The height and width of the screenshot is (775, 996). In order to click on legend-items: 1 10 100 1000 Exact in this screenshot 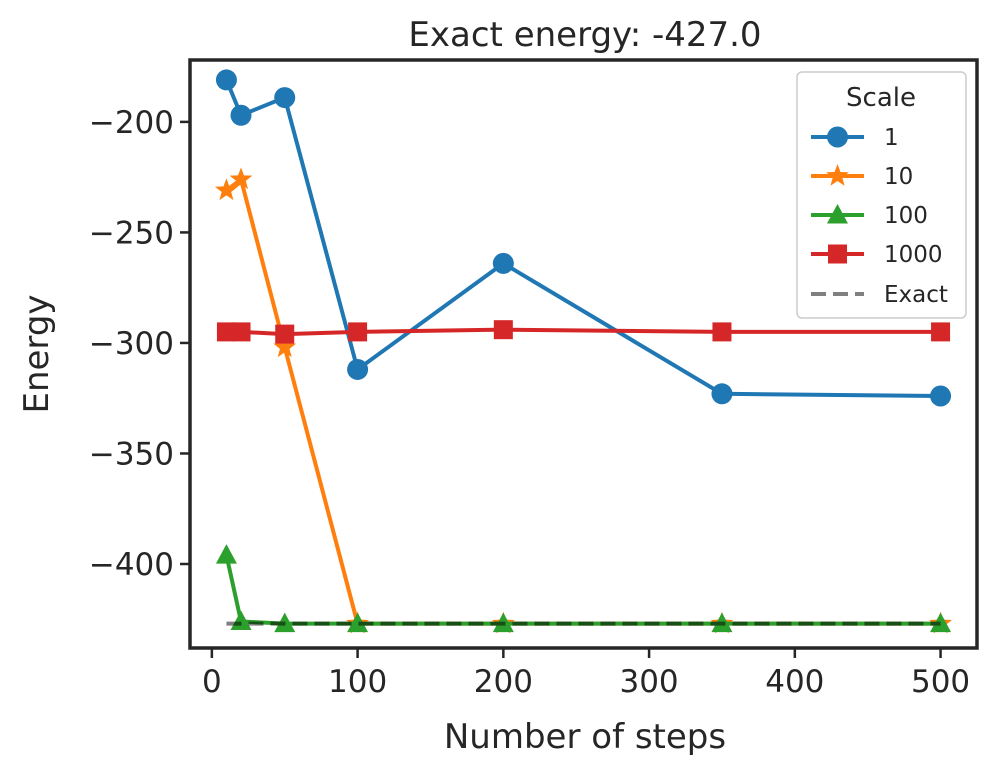, I will do `click(879, 216)`.